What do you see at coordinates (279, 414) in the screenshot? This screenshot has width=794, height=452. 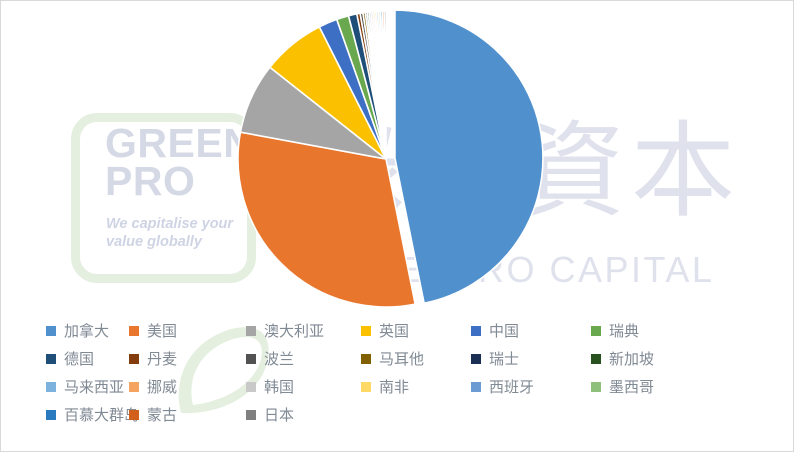 I see `legend-item-label: 日本` at bounding box center [279, 414].